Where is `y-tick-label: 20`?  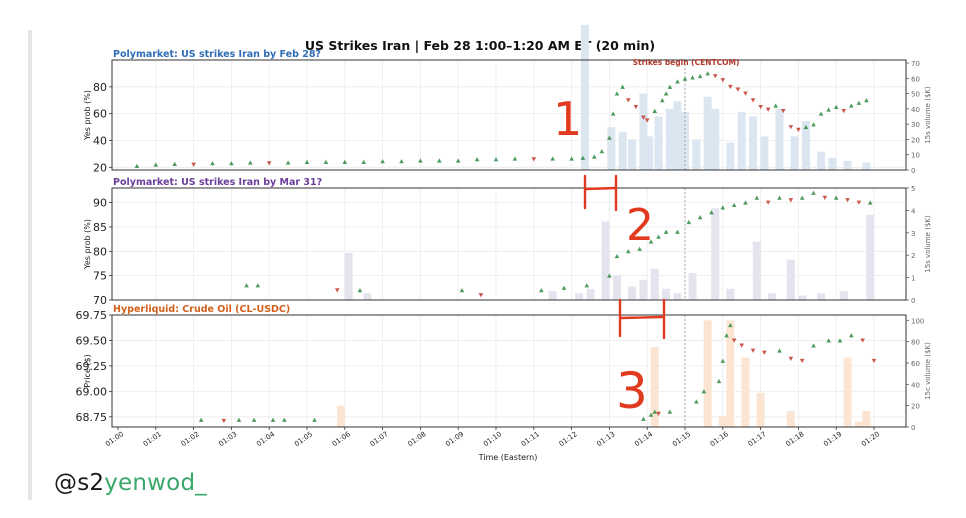 y-tick-label: 20 is located at coordinates (100, 167).